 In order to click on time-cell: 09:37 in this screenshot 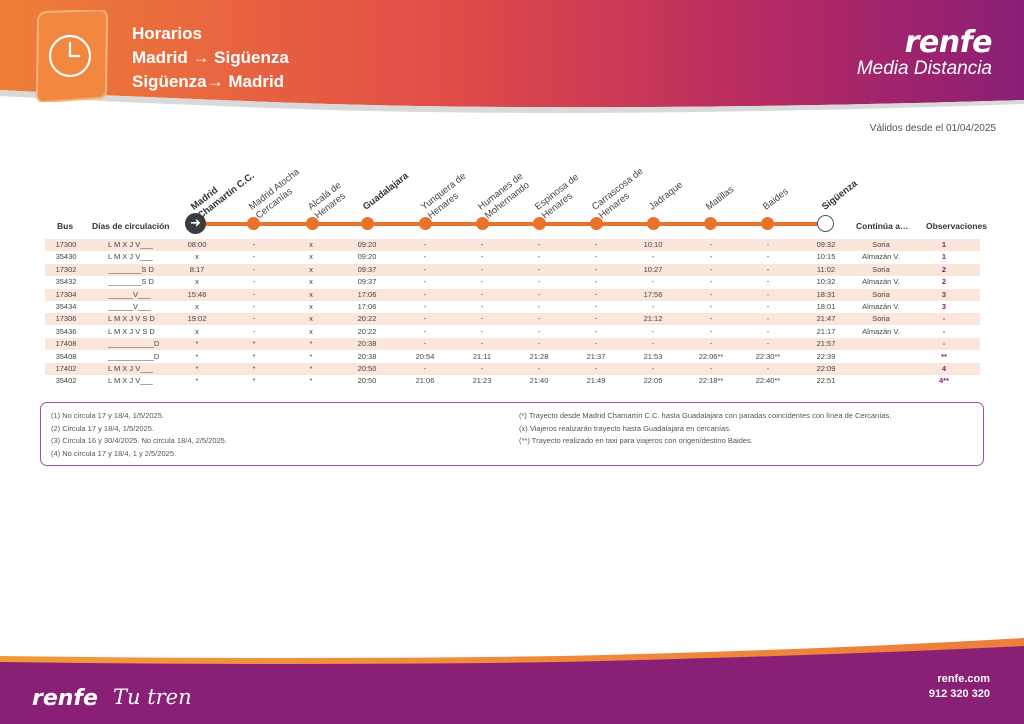, I will do `click(367, 269)`.